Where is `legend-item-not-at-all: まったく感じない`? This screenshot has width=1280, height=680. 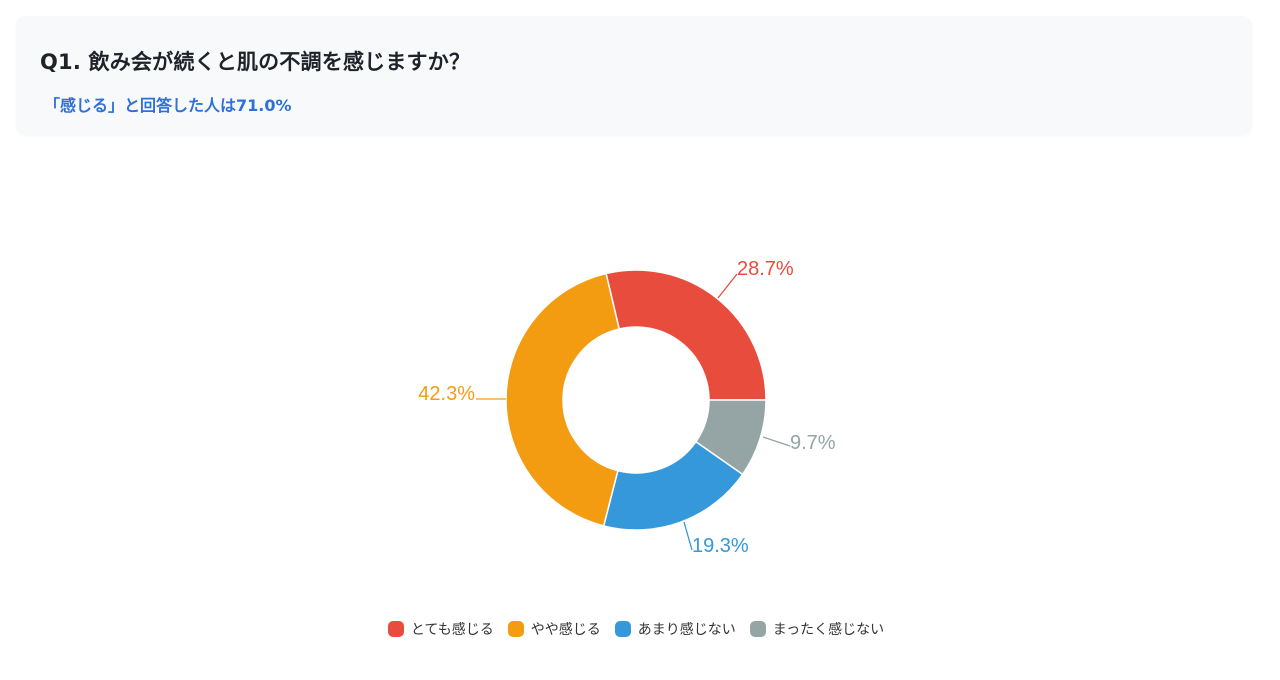 legend-item-not-at-all: まったく感じない is located at coordinates (817, 629).